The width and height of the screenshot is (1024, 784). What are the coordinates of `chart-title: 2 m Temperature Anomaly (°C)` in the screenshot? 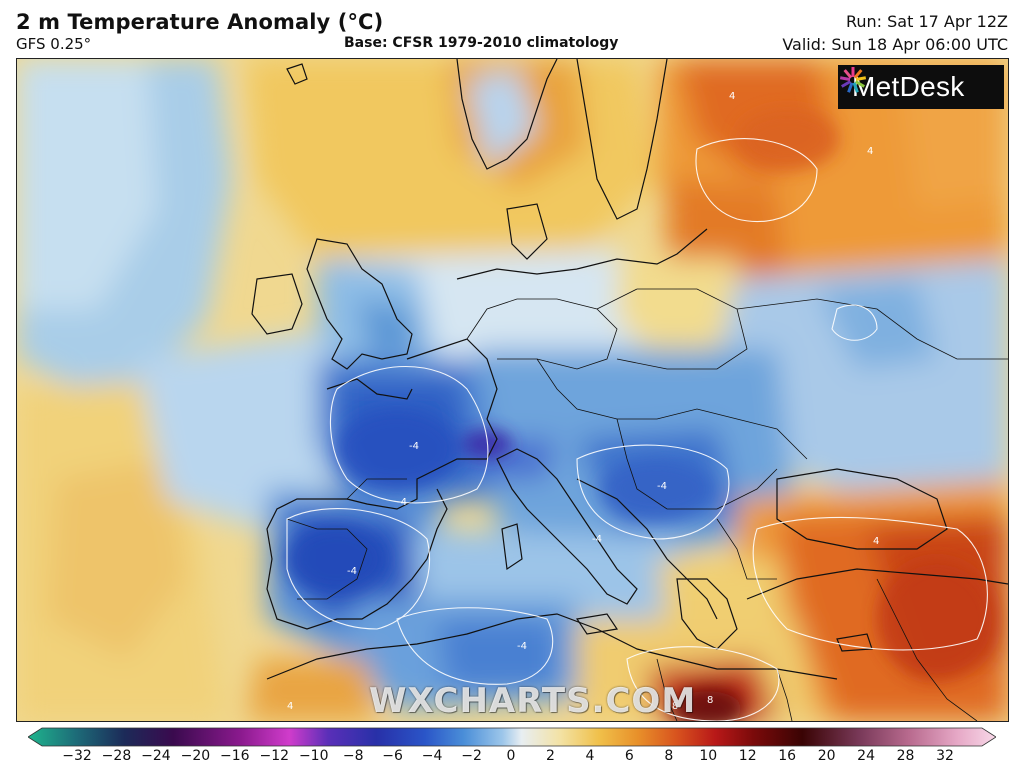 It's located at (200, 22).